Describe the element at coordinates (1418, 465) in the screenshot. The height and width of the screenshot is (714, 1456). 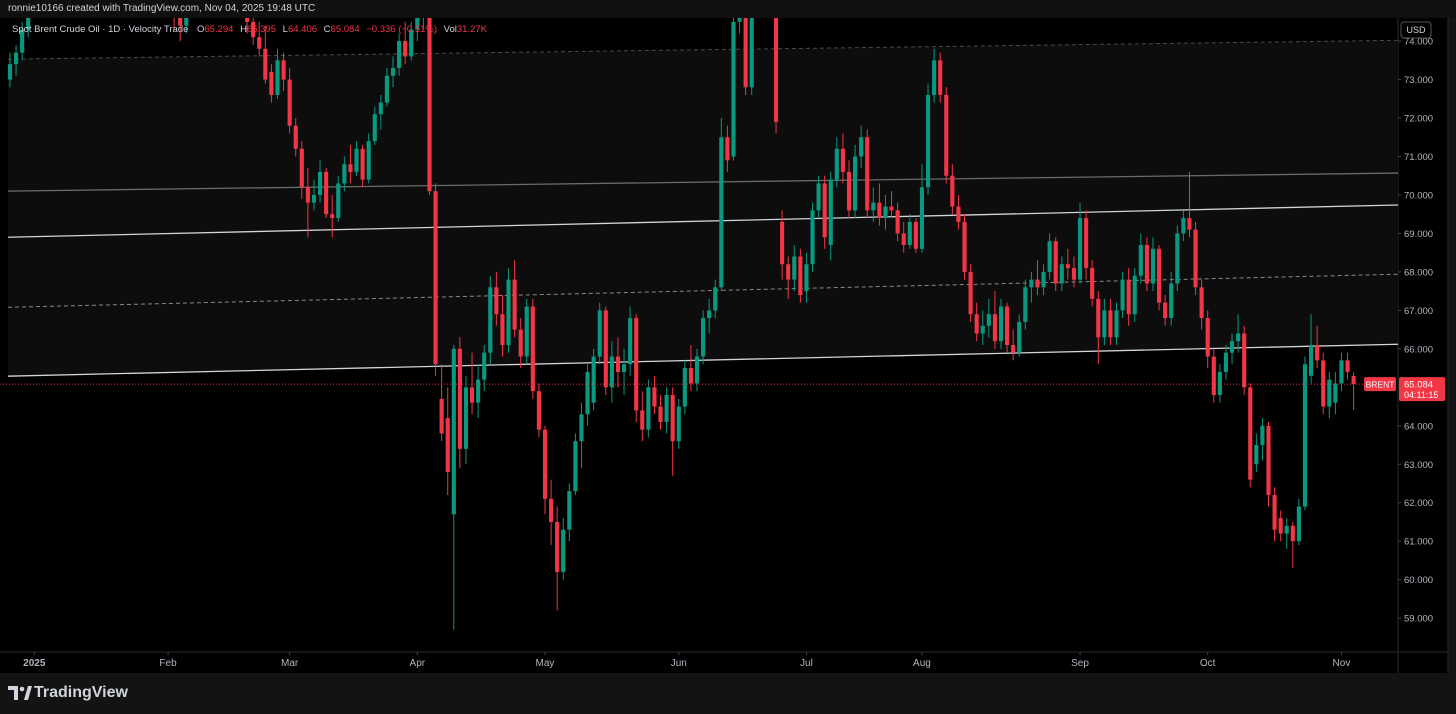
I see `y-tick-label: 63.000` at that location.